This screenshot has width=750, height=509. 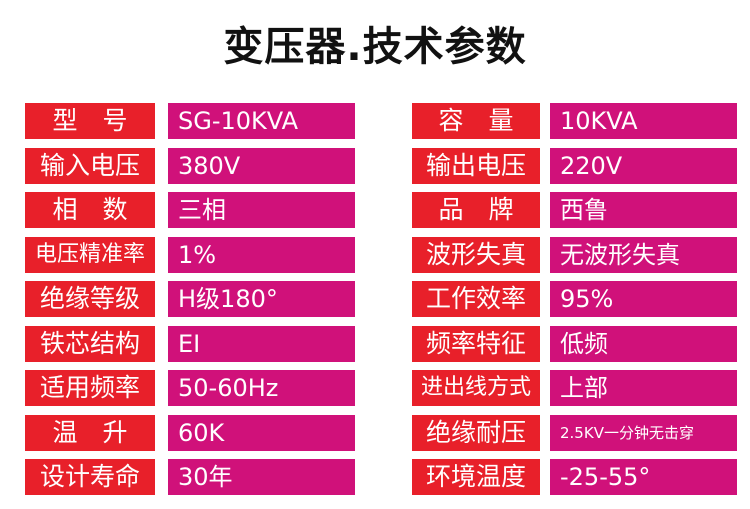 What do you see at coordinates (90, 254) in the screenshot?
I see `spec-label: 电压精准率` at bounding box center [90, 254].